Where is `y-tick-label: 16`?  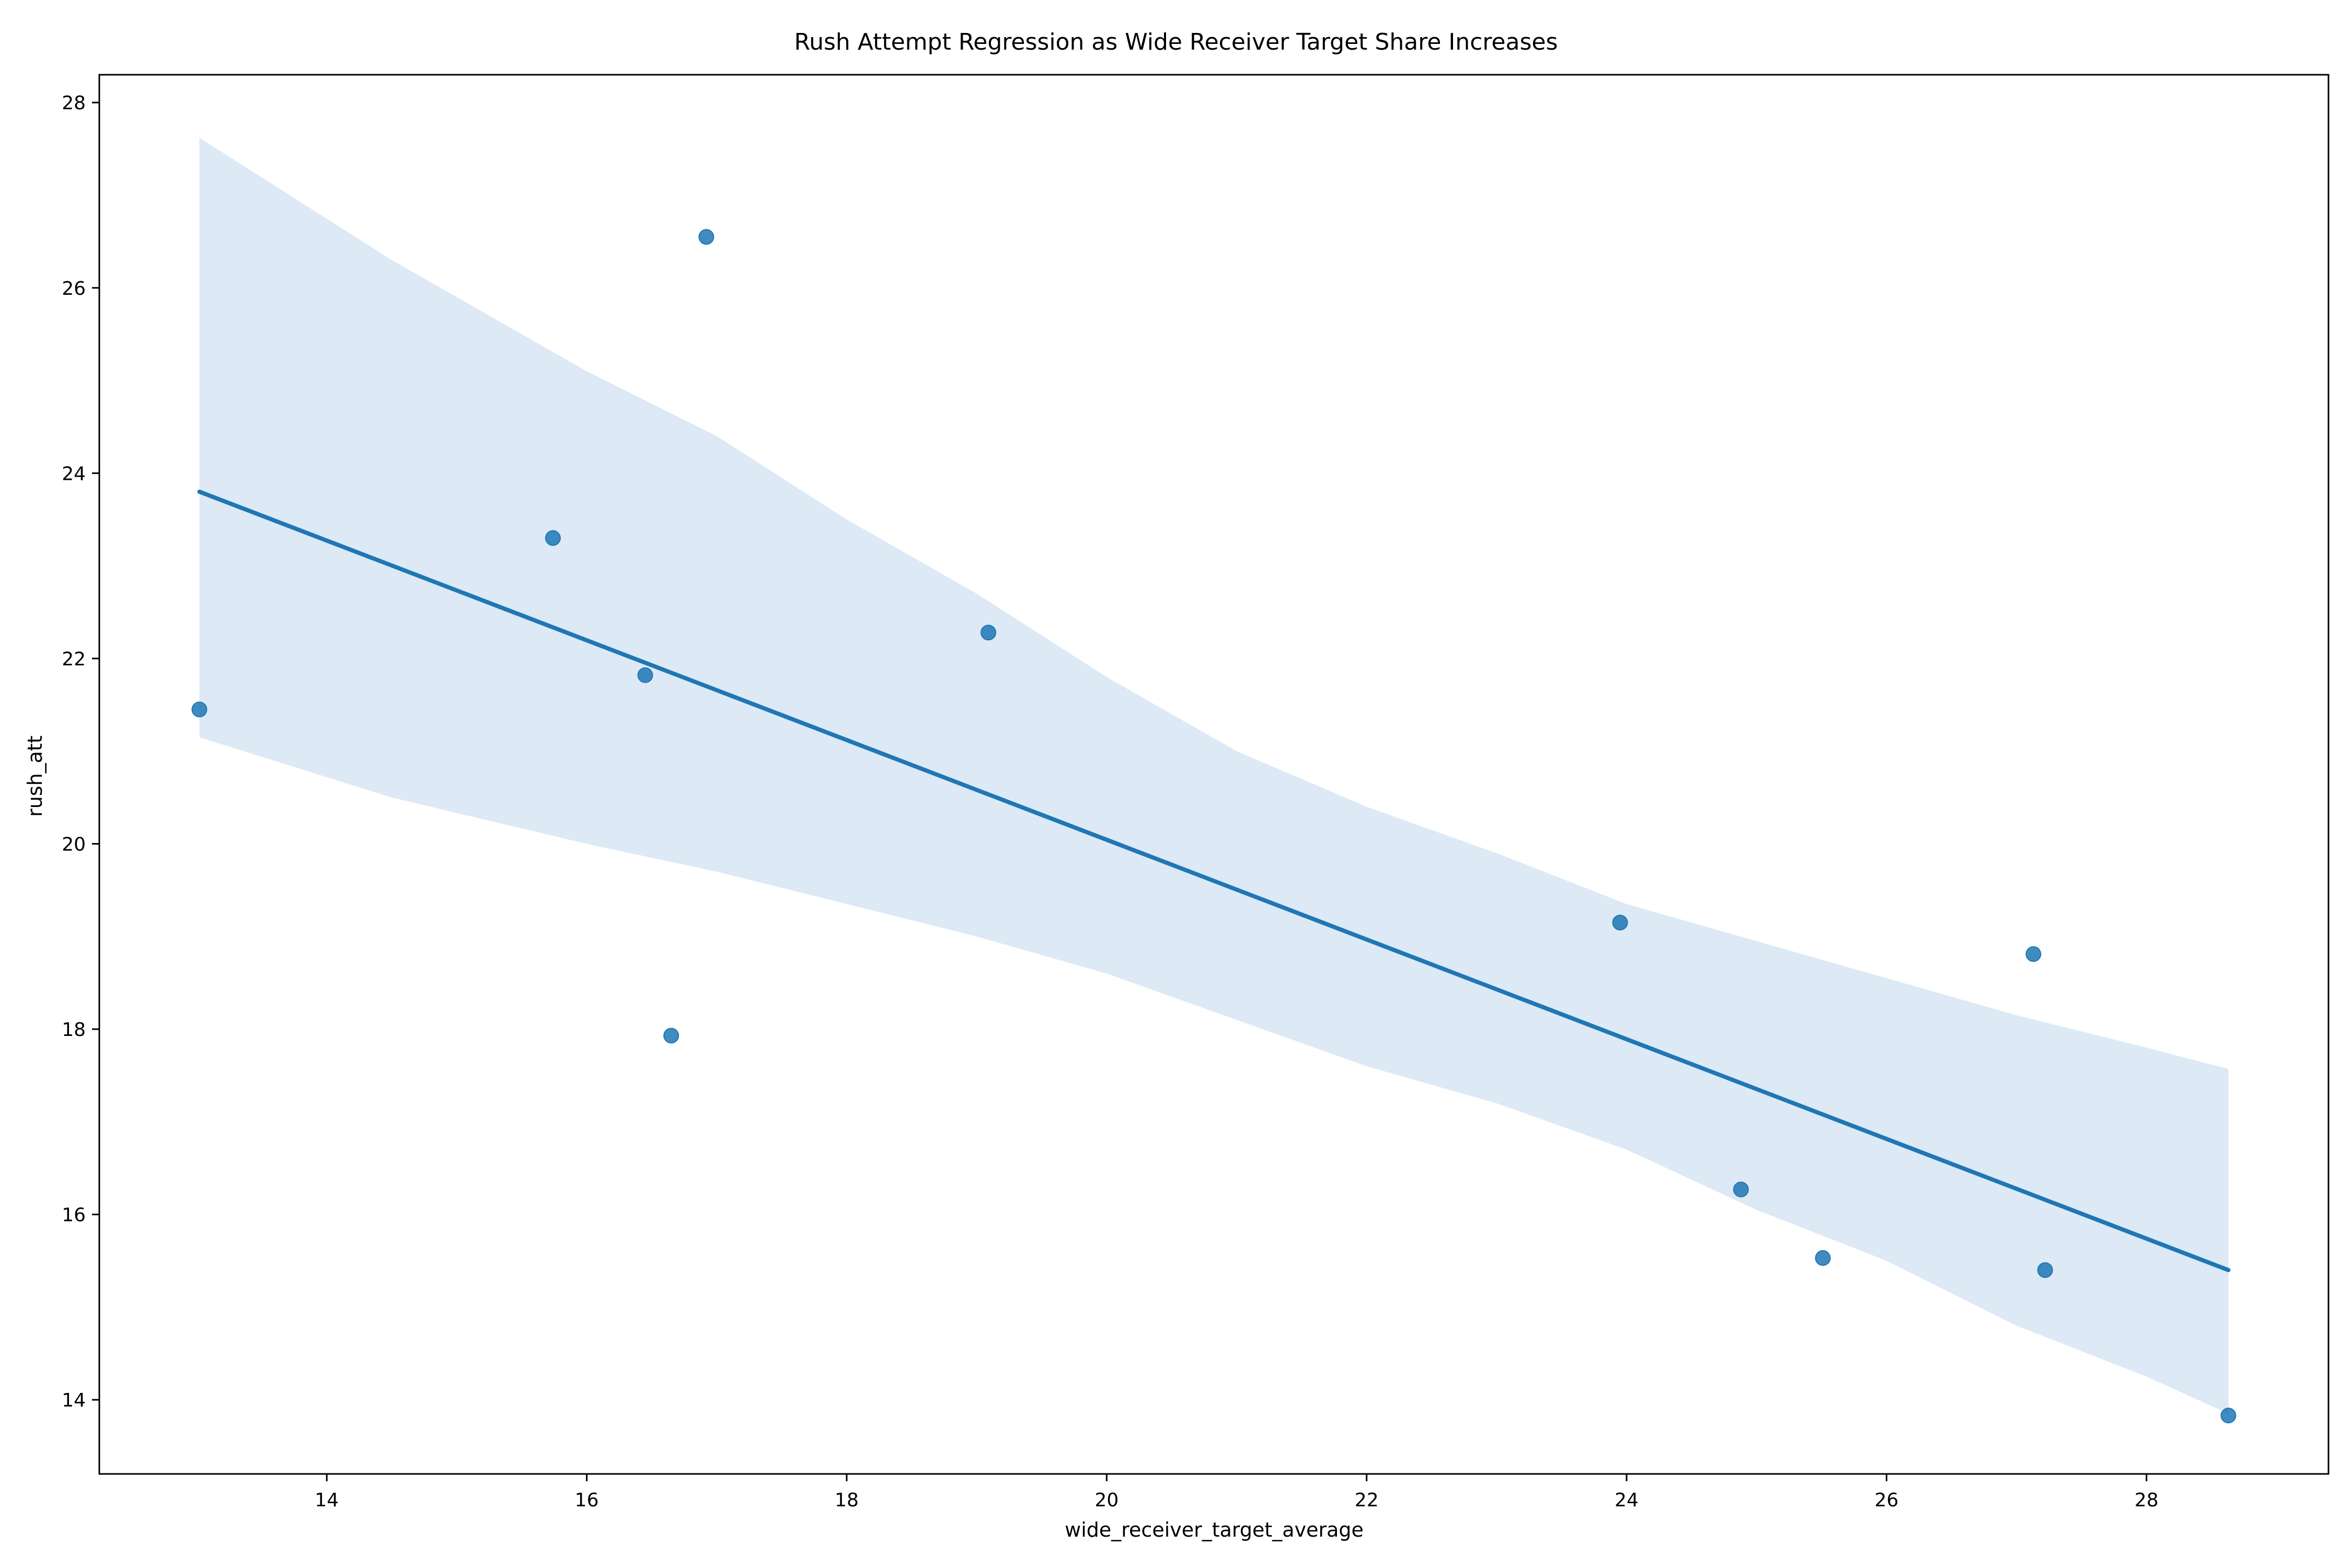 y-tick-label: 16 is located at coordinates (74, 1215).